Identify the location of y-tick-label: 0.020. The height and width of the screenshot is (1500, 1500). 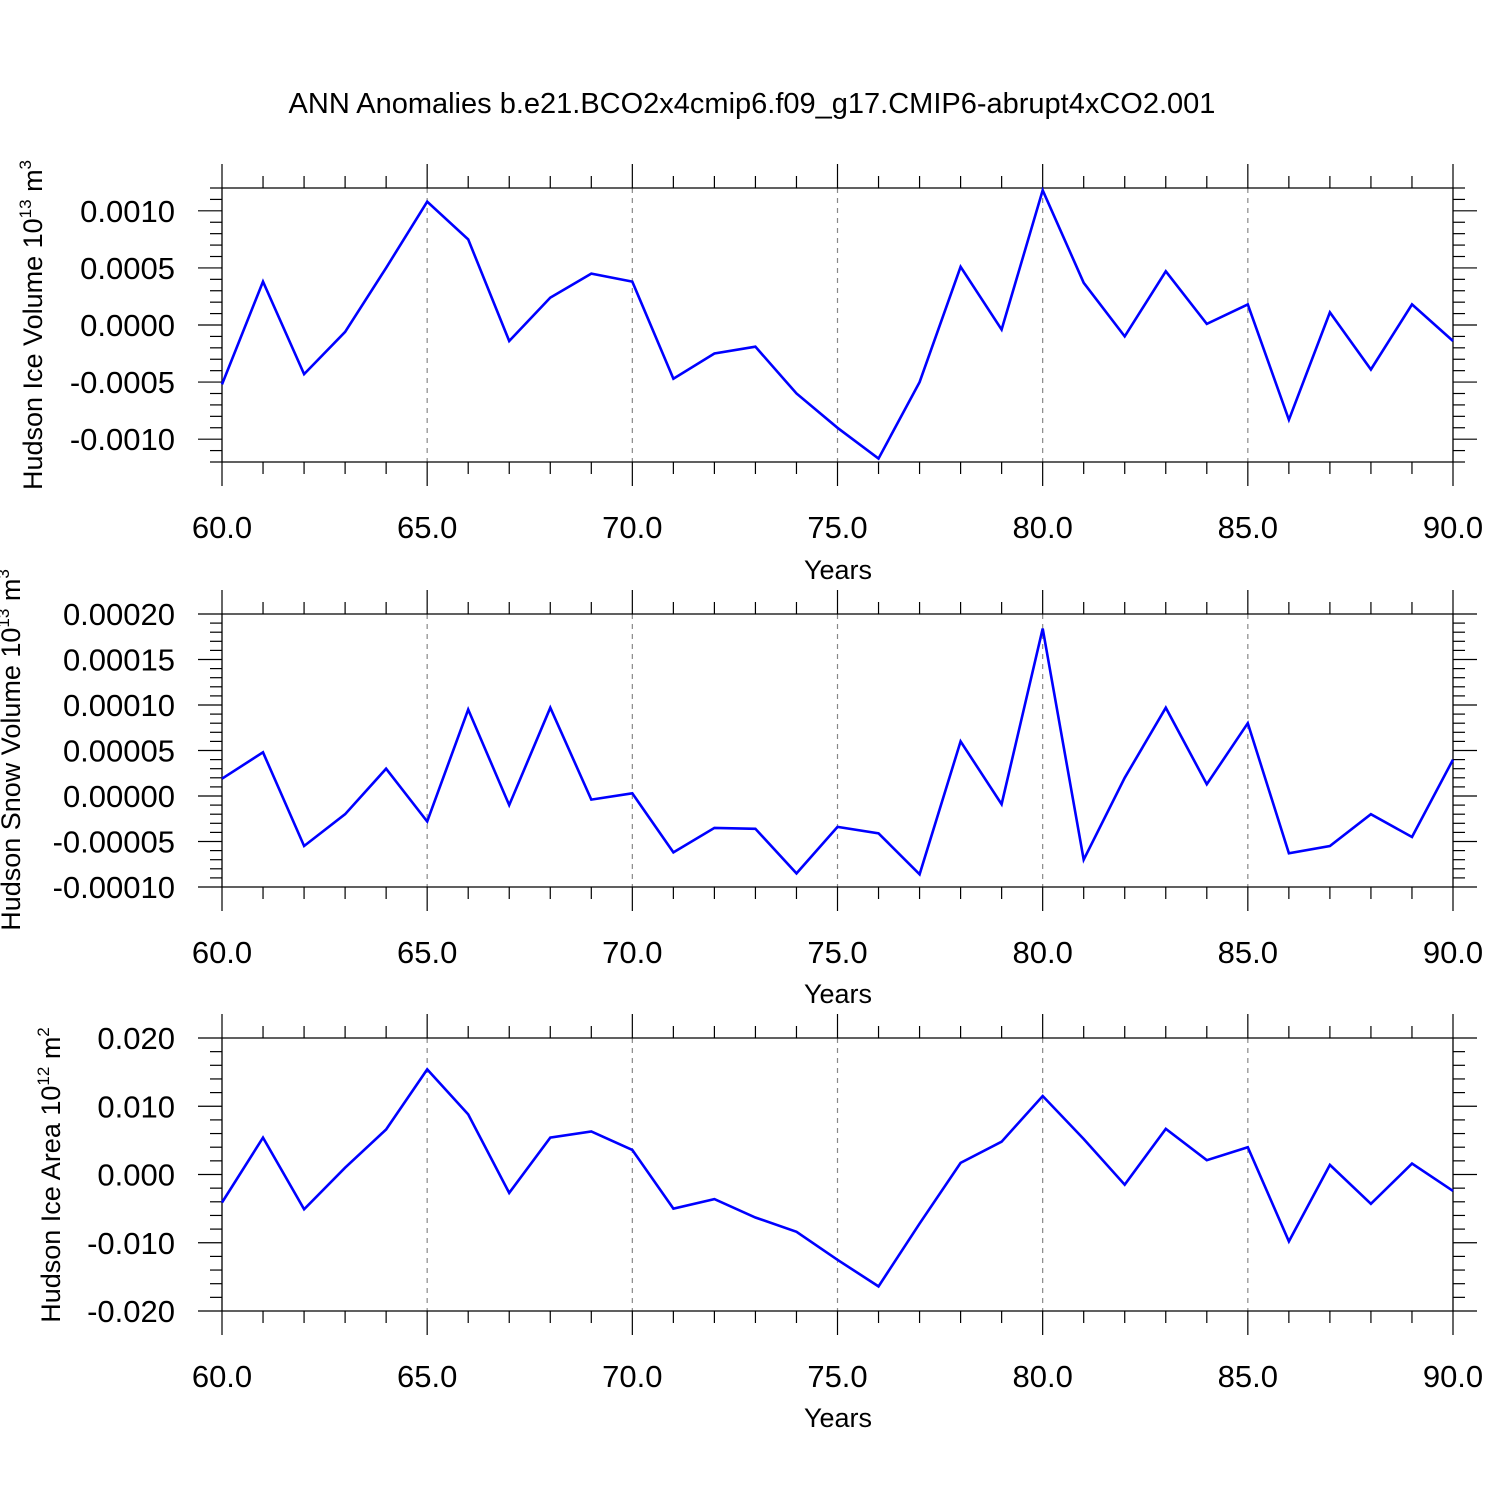
(136, 1038).